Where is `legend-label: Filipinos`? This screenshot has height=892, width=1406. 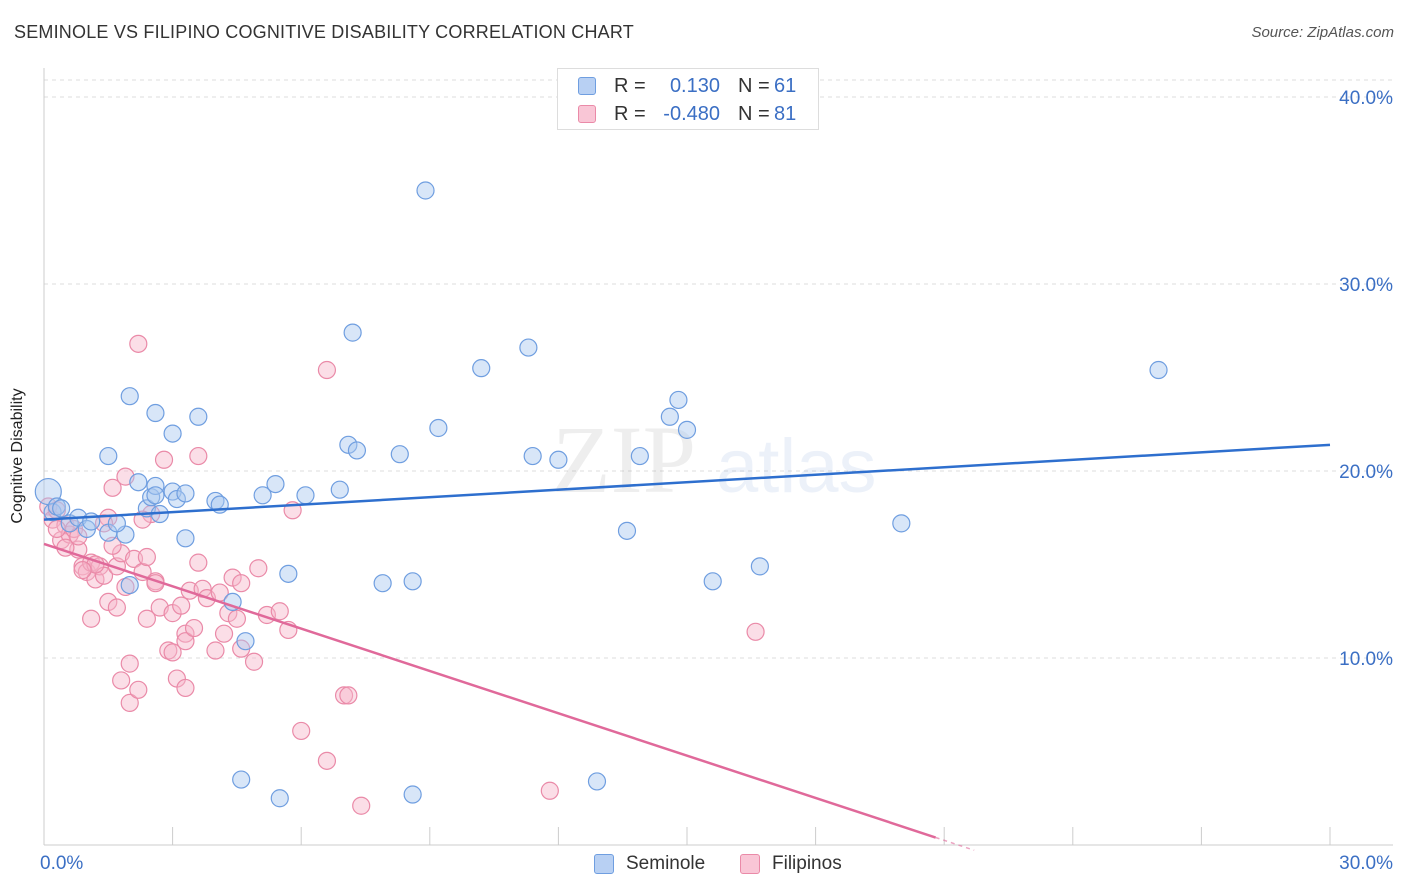 legend-label: Filipinos is located at coordinates (807, 863).